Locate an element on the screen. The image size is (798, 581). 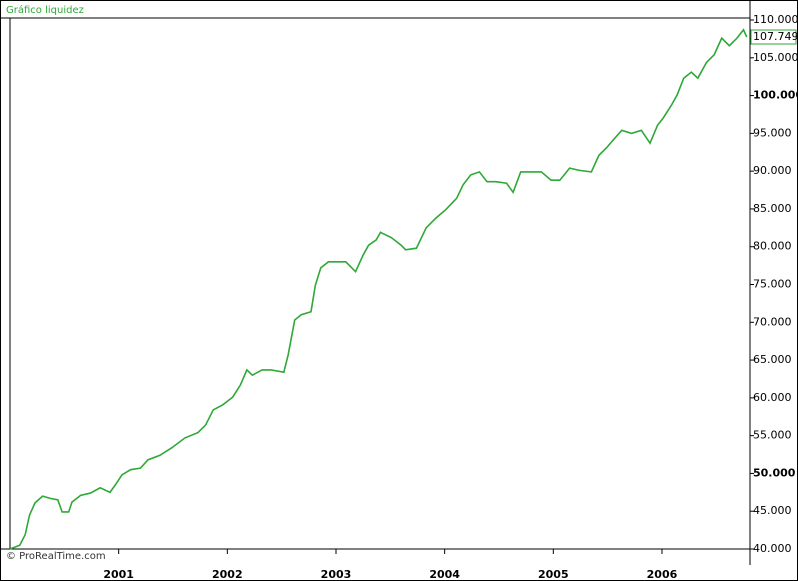
last-value-label: 107.749 is located at coordinates (775, 36).